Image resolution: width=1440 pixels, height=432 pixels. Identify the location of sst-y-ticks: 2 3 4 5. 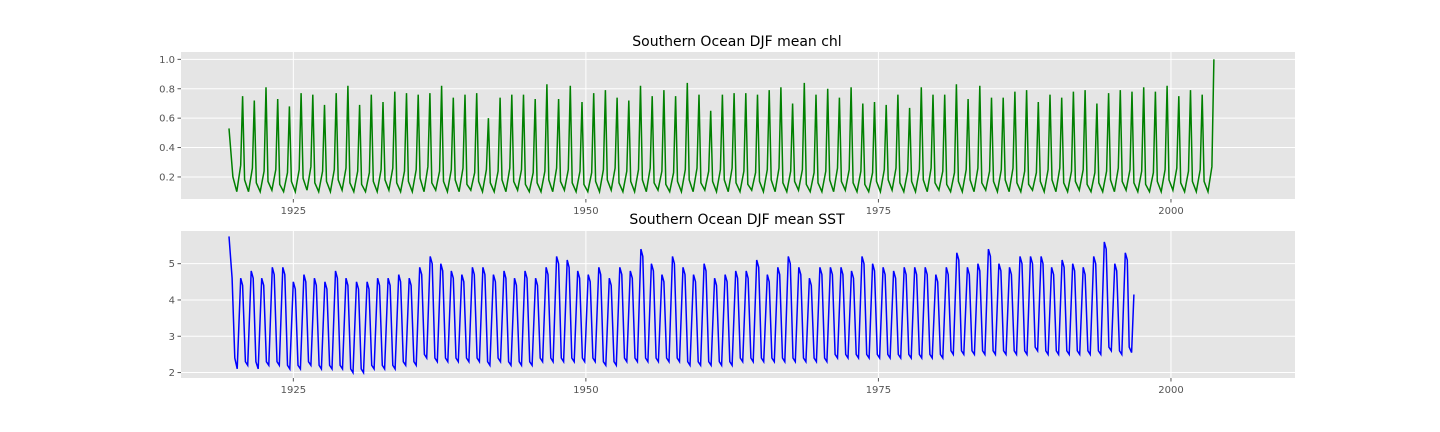
(175, 319).